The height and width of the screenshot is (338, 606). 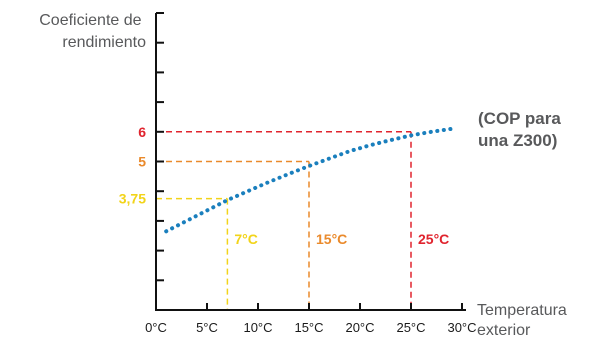 What do you see at coordinates (132, 199) in the screenshot?
I see `reference-value-label: 3,75` at bounding box center [132, 199].